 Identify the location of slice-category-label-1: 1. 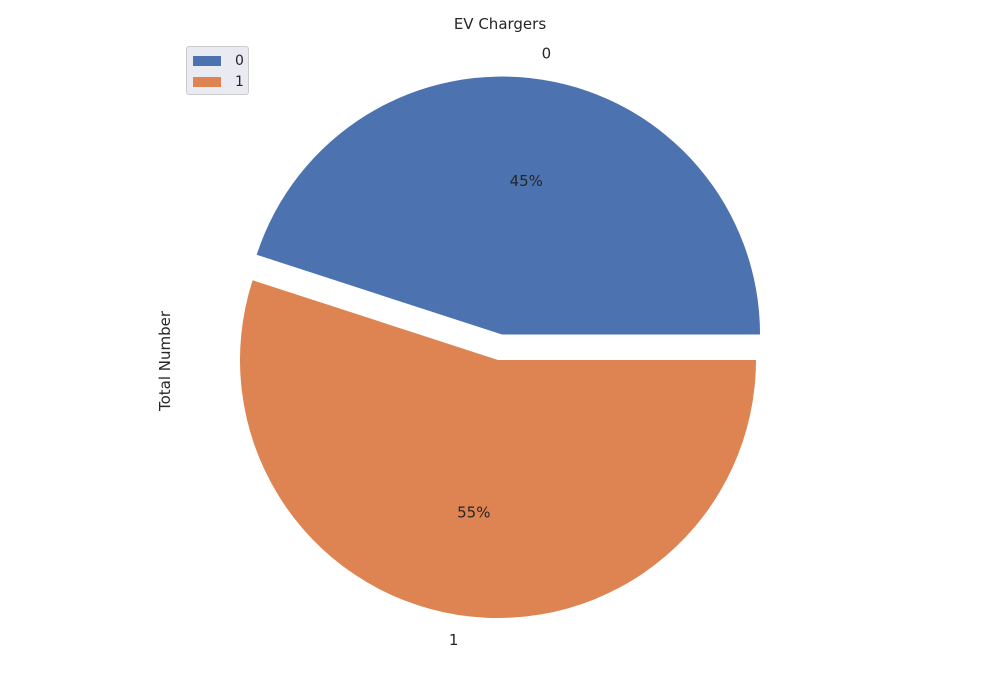
(454, 640).